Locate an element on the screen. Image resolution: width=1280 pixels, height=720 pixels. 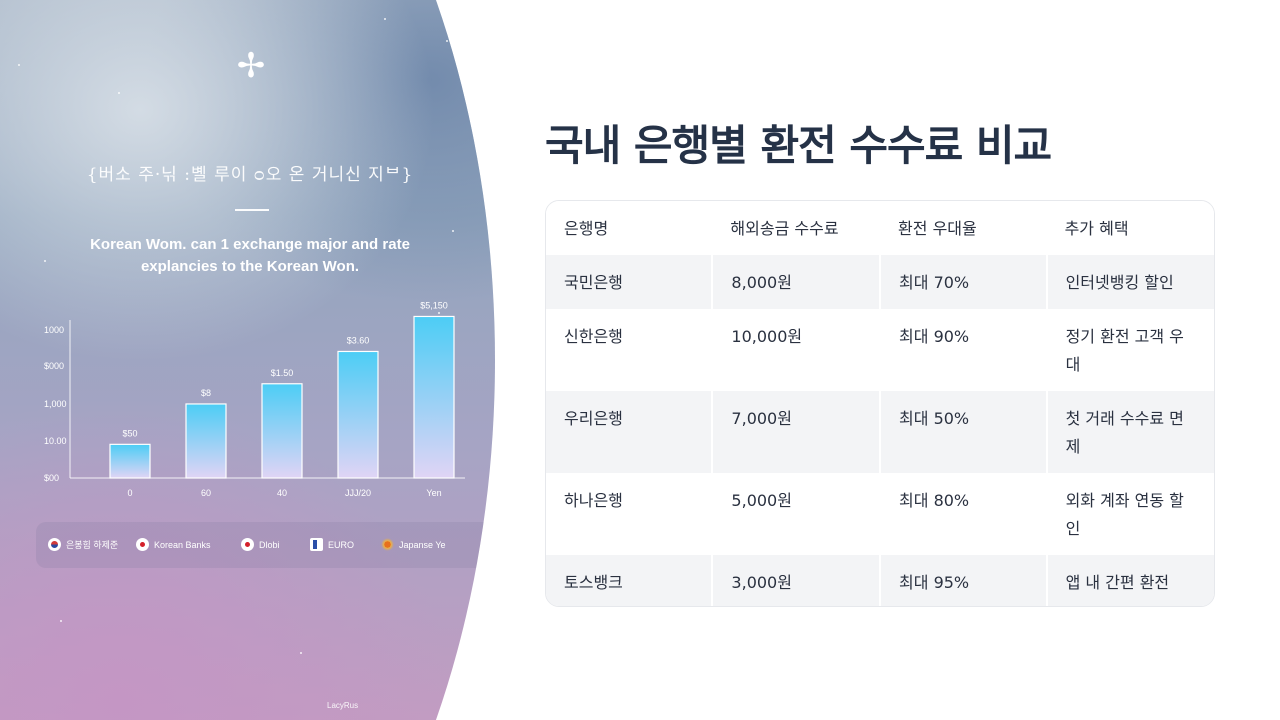
cell-benefit: 외화 계좌 연동 할인 is located at coordinates (1129, 514).